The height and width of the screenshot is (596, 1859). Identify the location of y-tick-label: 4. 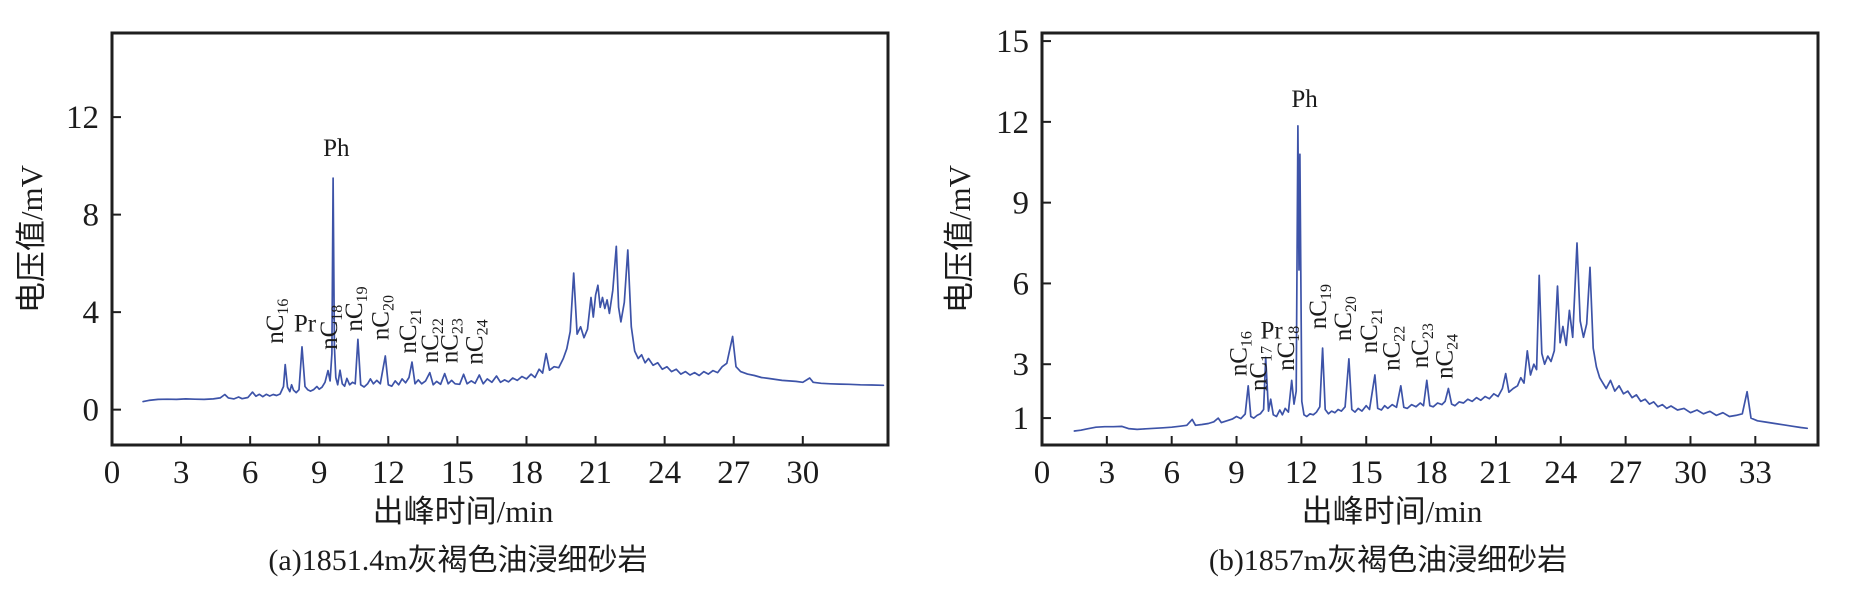
(91, 313).